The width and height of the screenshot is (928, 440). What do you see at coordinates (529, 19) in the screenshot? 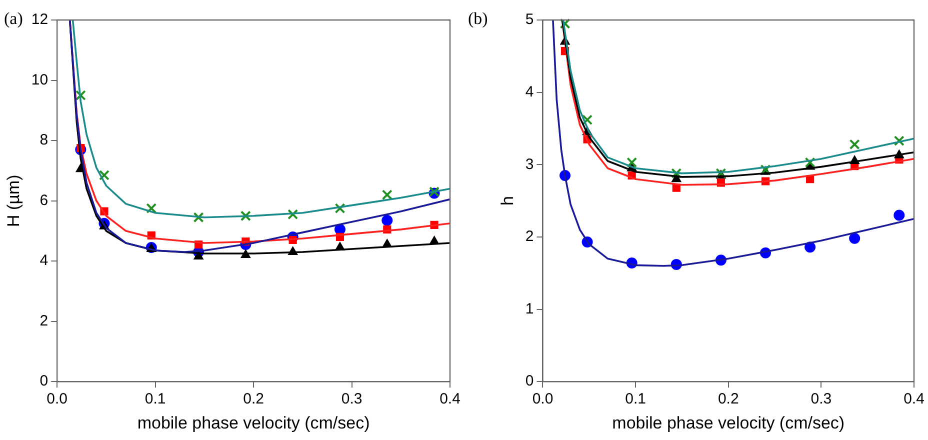
I see `y-tick-label: 5` at bounding box center [529, 19].